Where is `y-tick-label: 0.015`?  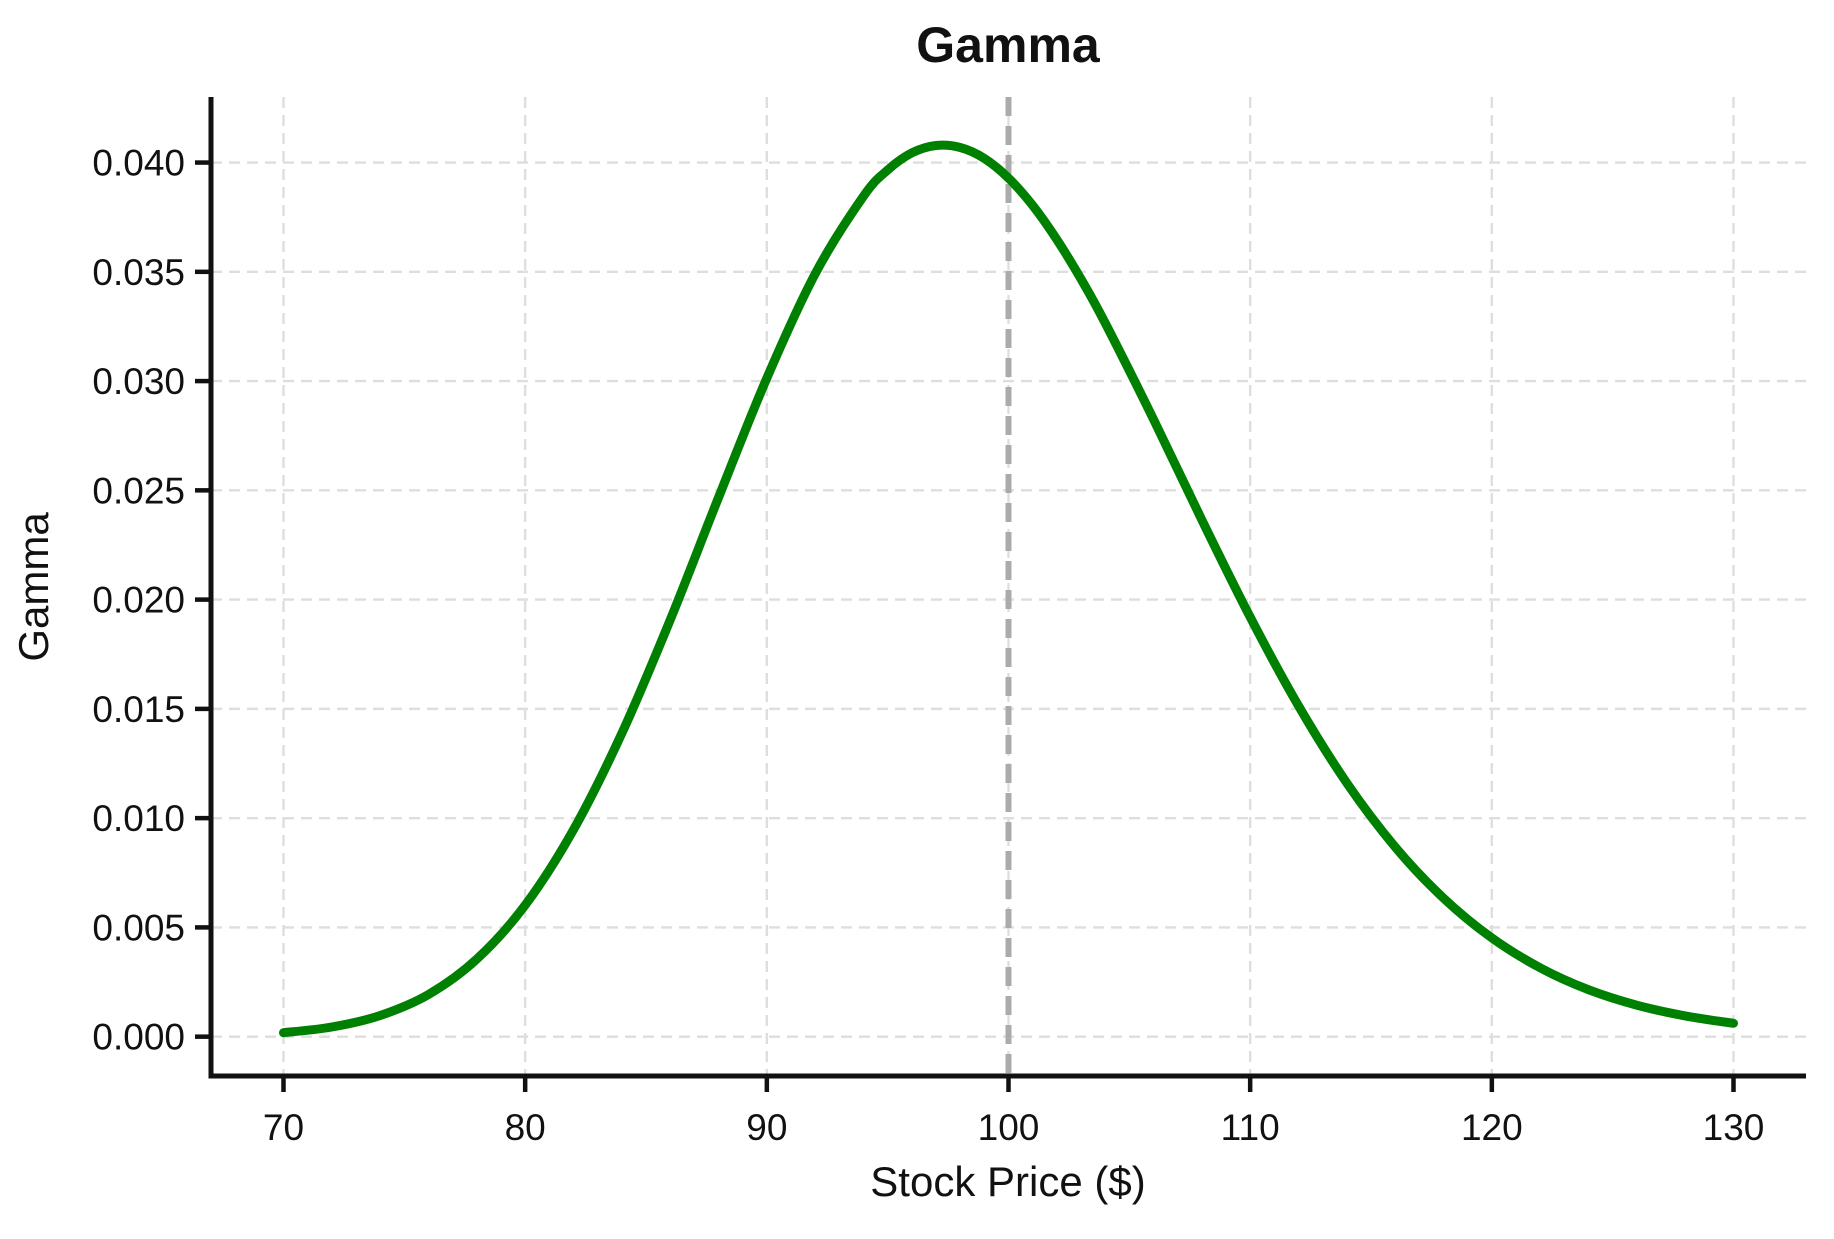 y-tick-label: 0.015 is located at coordinates (138, 709).